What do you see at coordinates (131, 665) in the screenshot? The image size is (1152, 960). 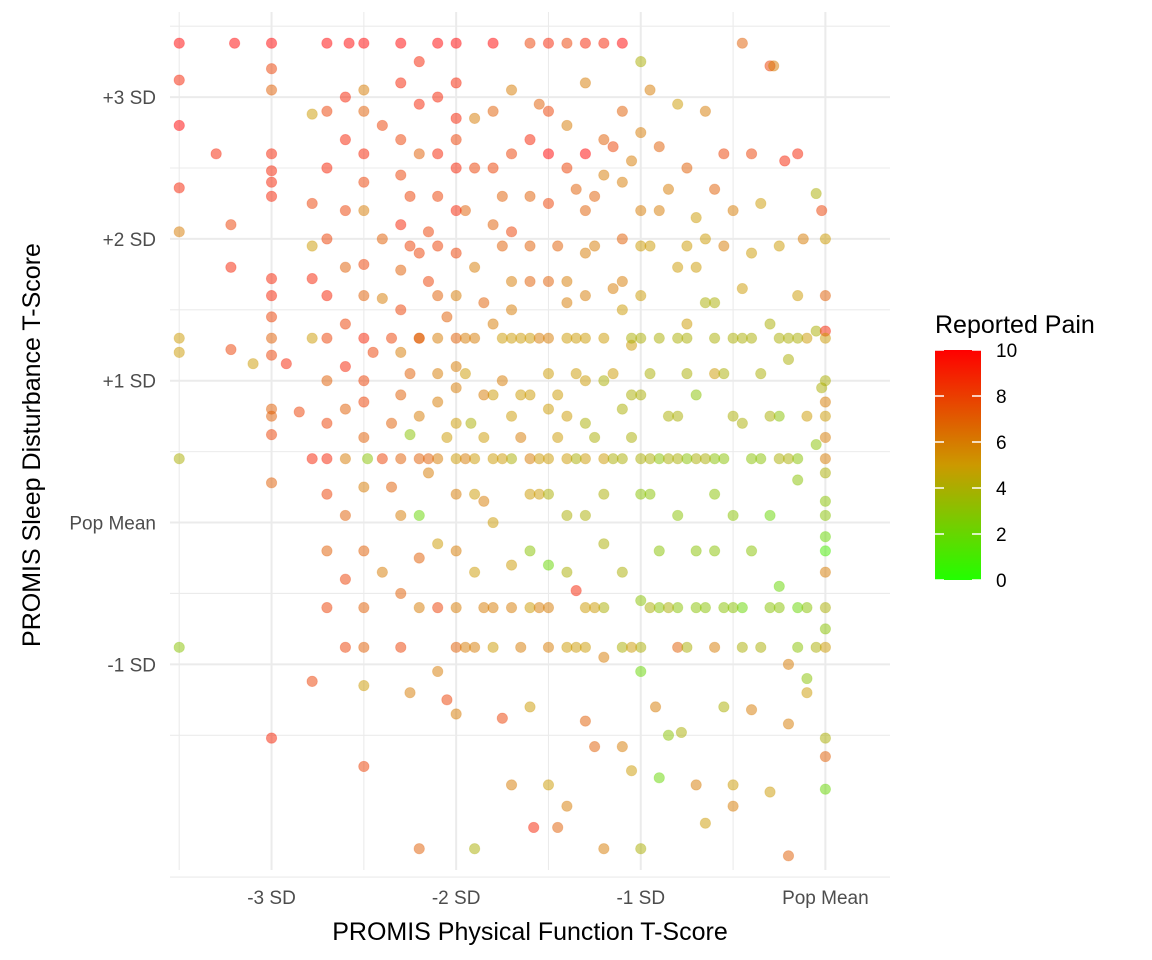 I see `y-tick-label: -1 SD` at bounding box center [131, 665].